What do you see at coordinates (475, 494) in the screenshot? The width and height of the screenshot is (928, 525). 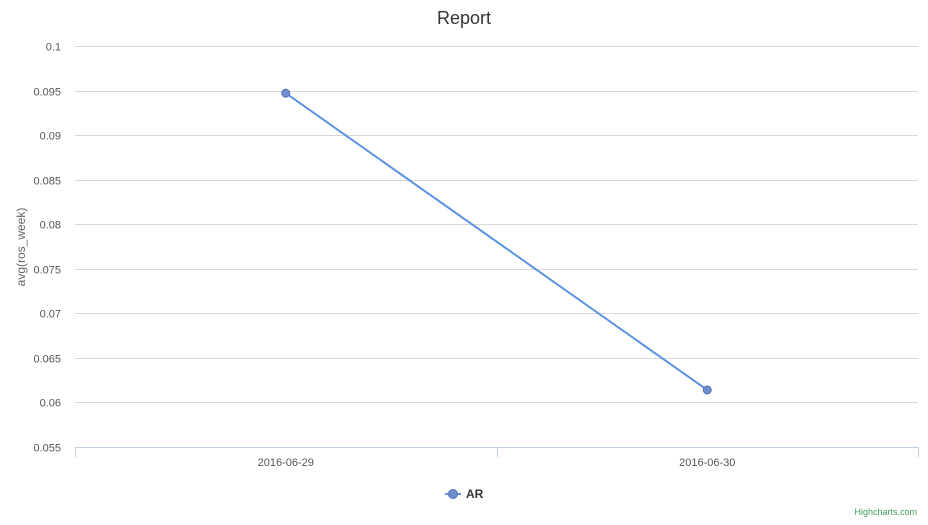 I see `legend-item-ar: AR` at bounding box center [475, 494].